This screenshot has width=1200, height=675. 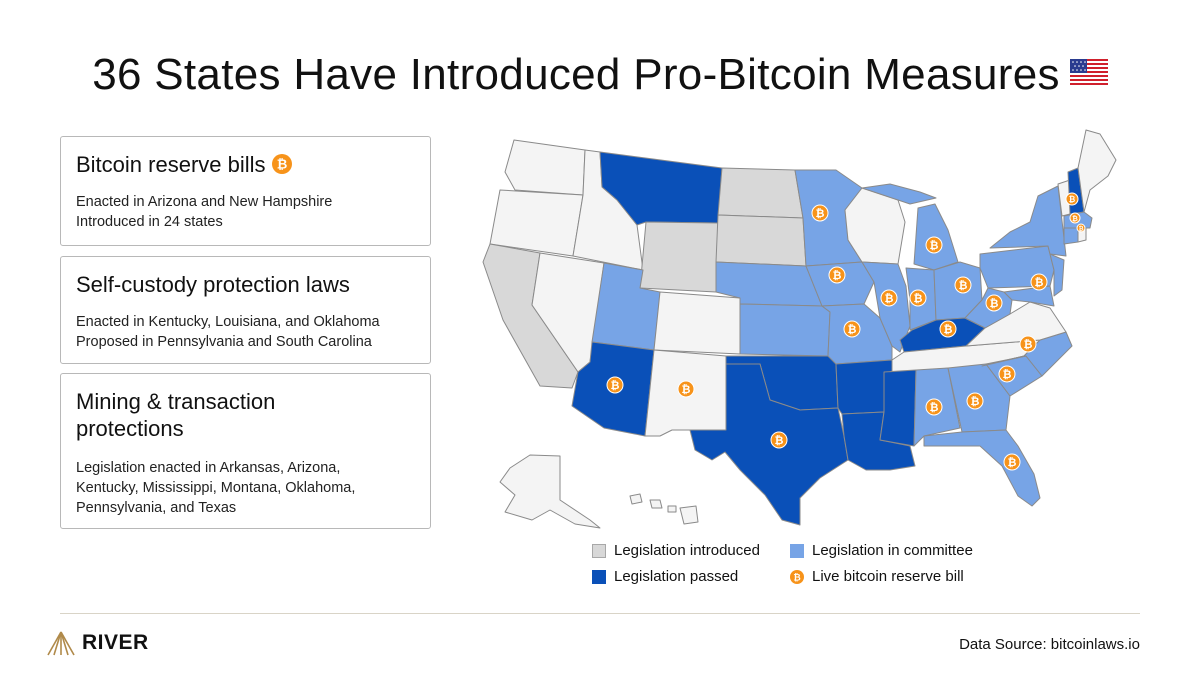 What do you see at coordinates (115, 642) in the screenshot?
I see `river-logo-text: RIVER` at bounding box center [115, 642].